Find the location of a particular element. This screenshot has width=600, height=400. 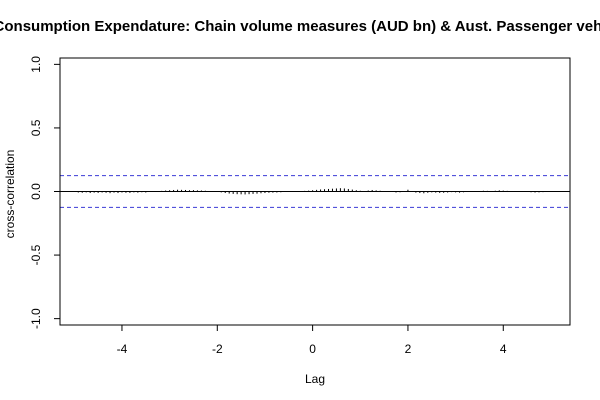

x-tick-label: 4 is located at coordinates (503, 349).